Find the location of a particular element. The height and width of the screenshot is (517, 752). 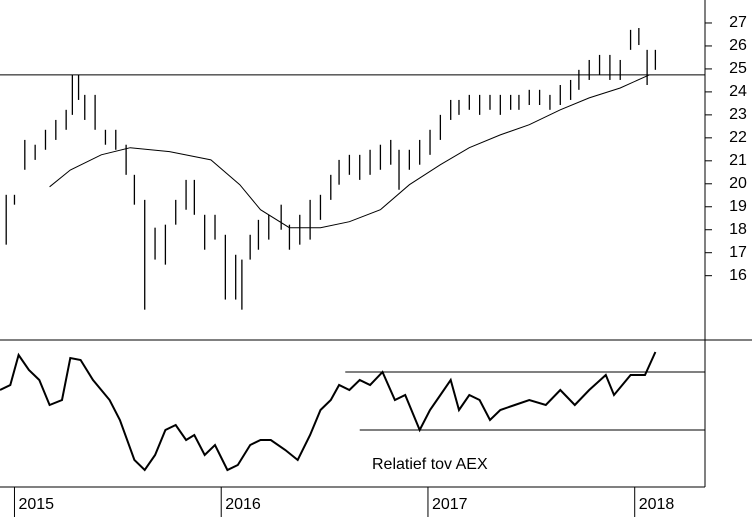

y-tick-label: 26 is located at coordinates (738, 45).